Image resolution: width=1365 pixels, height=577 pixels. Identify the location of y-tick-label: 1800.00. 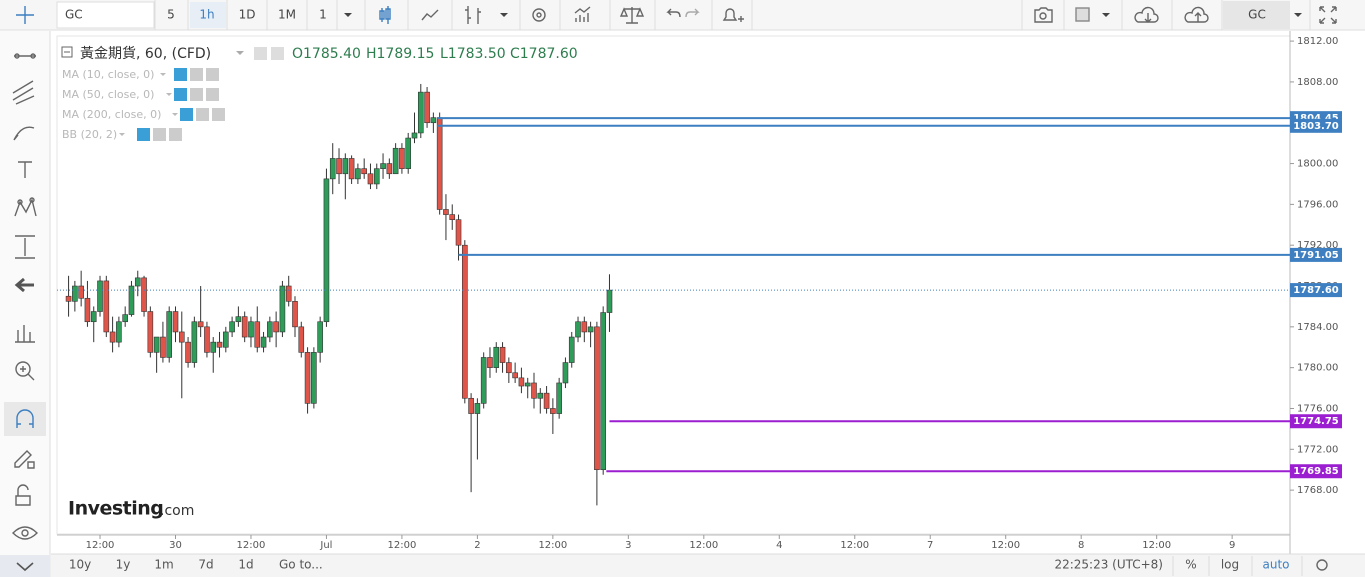
(1317, 164).